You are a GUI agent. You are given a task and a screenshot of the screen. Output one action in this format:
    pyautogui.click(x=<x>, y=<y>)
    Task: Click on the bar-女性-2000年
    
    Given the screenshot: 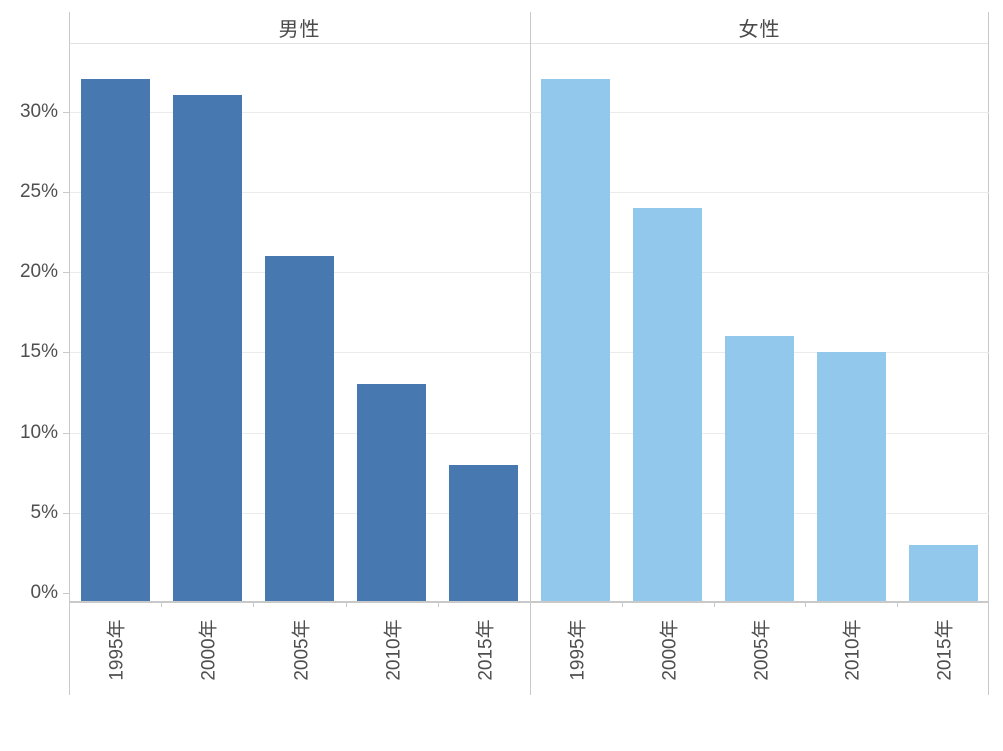 What is the action you would take?
    pyautogui.click(x=668, y=404)
    